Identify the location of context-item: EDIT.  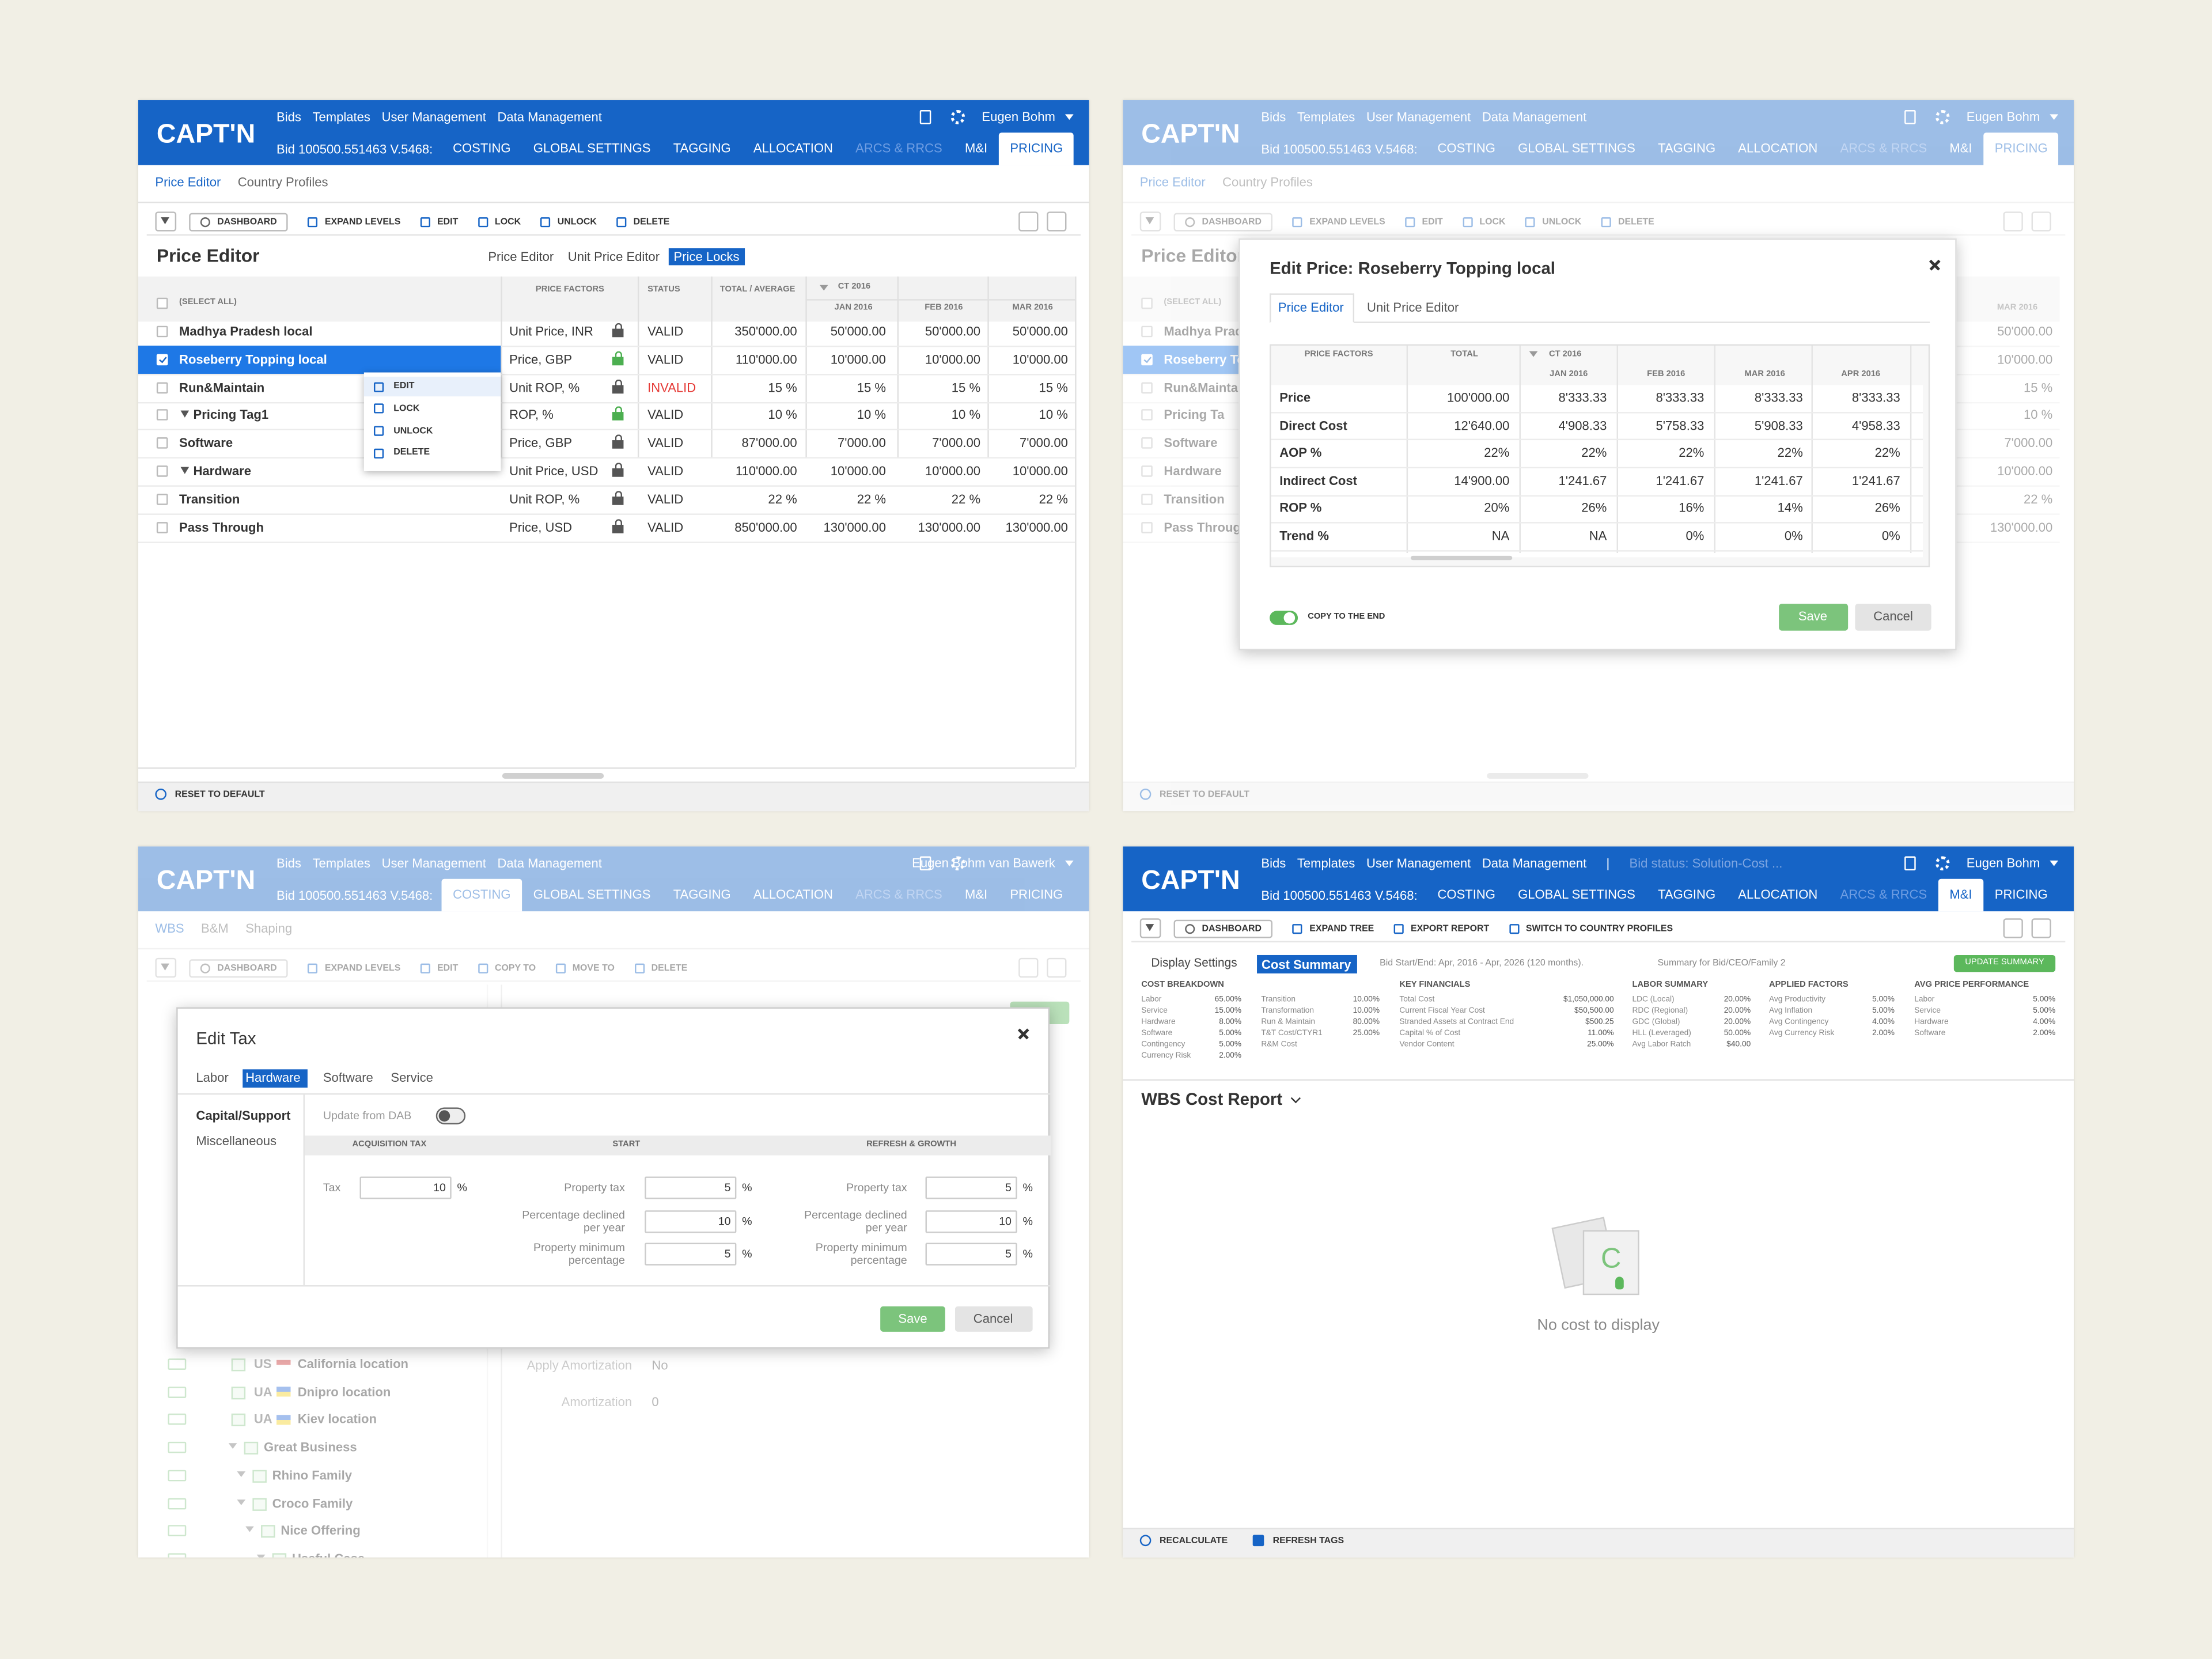
(404, 386).